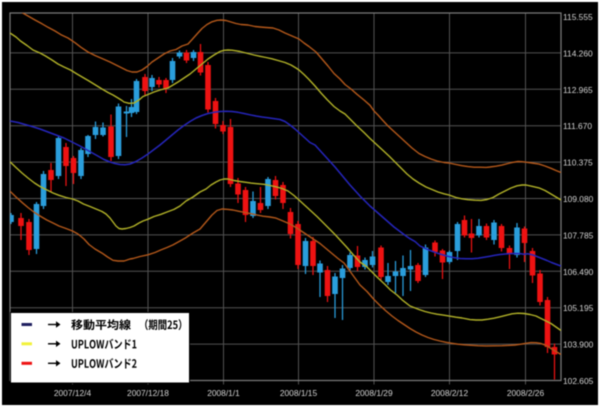 The width and height of the screenshot is (600, 408). What do you see at coordinates (578, 381) in the screenshot?
I see `svg-text: 102.605` at bounding box center [578, 381].